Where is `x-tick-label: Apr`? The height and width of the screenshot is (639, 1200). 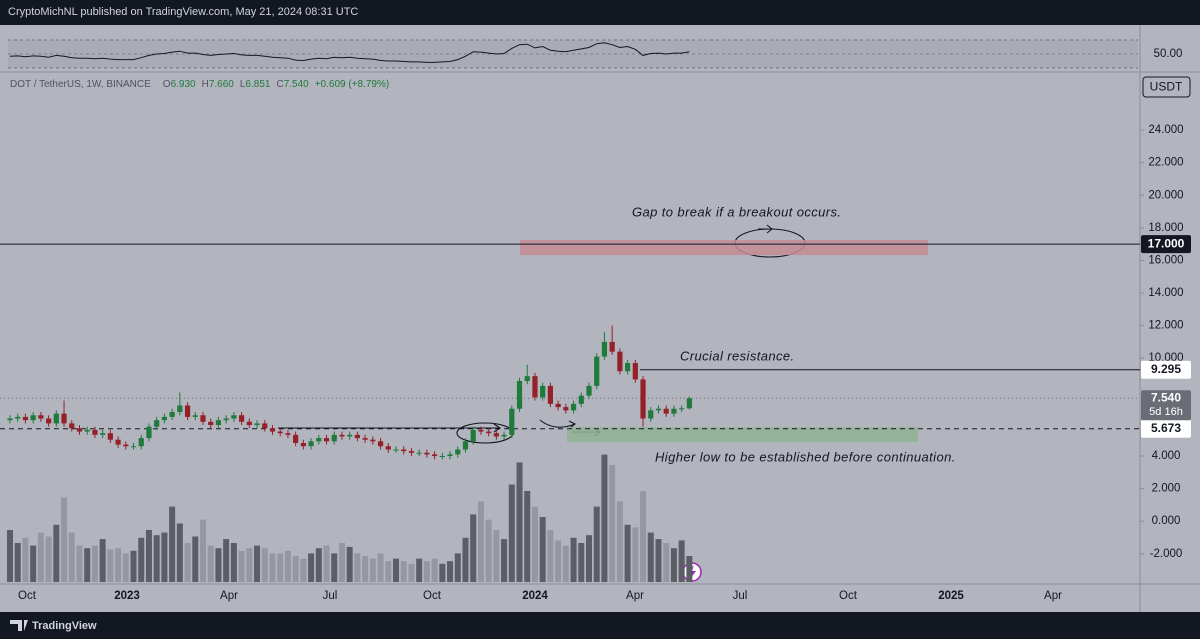
x-tick-label: Apr is located at coordinates (635, 596).